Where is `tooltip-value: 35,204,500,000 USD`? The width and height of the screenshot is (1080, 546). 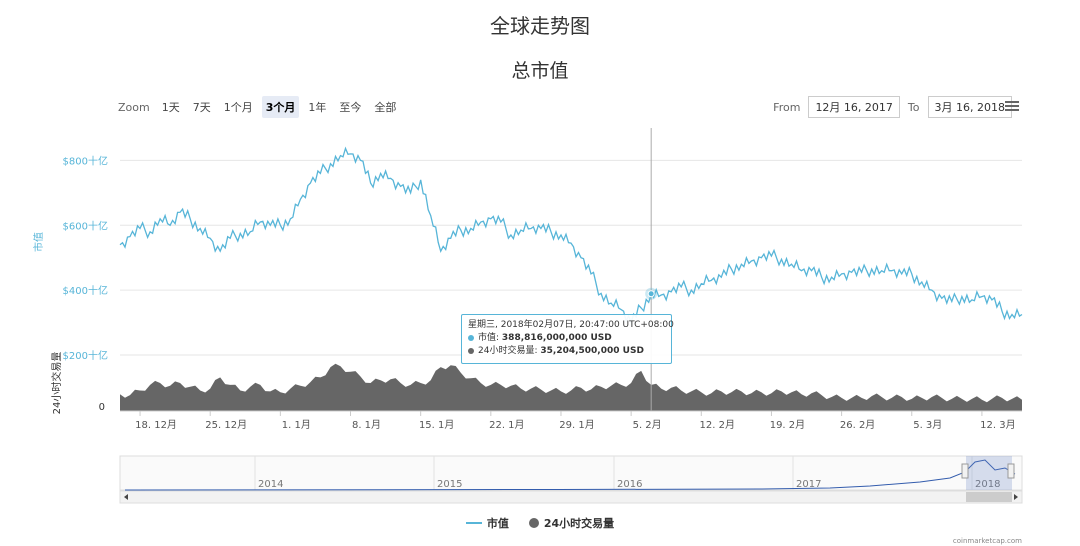 tooltip-value: 35,204,500,000 USD is located at coordinates (592, 351).